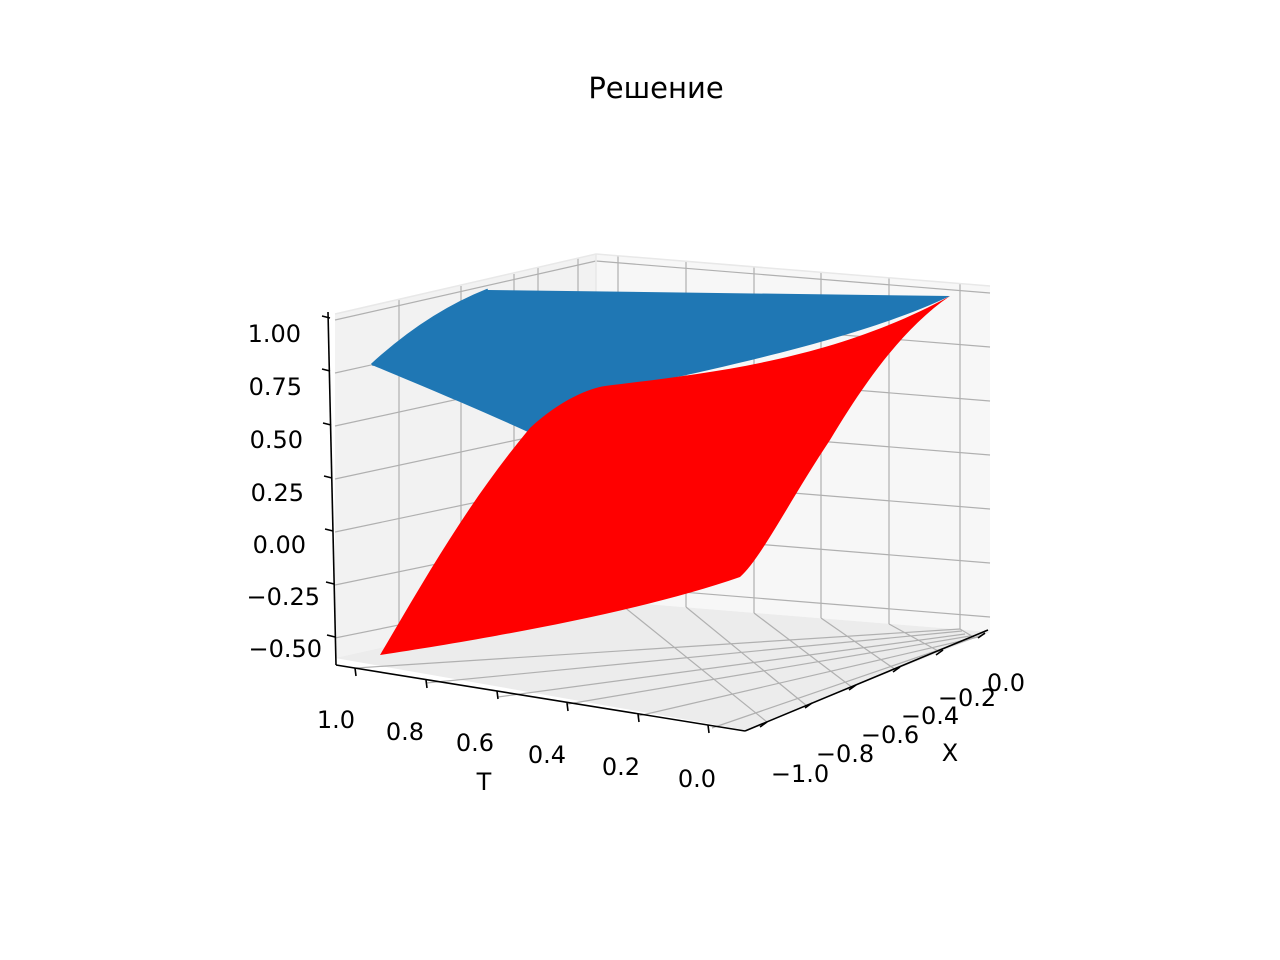  Describe the element at coordinates (274, 334) in the screenshot. I see `z-tick-label: 1.00` at that location.